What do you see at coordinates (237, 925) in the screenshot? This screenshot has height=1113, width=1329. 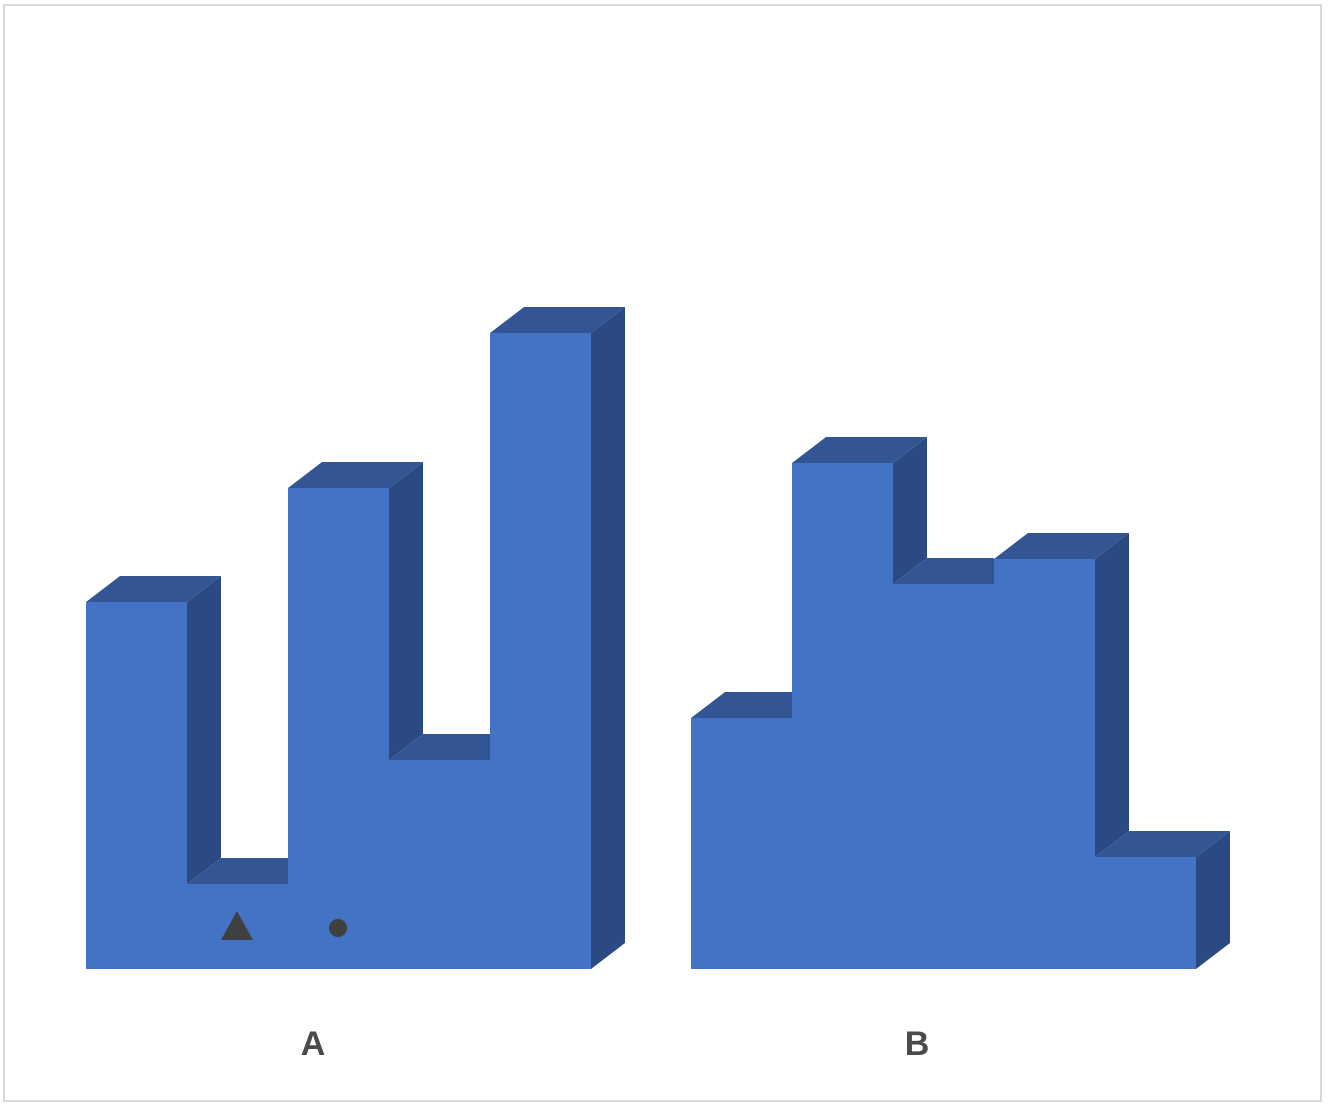 I see `triangle-icon` at bounding box center [237, 925].